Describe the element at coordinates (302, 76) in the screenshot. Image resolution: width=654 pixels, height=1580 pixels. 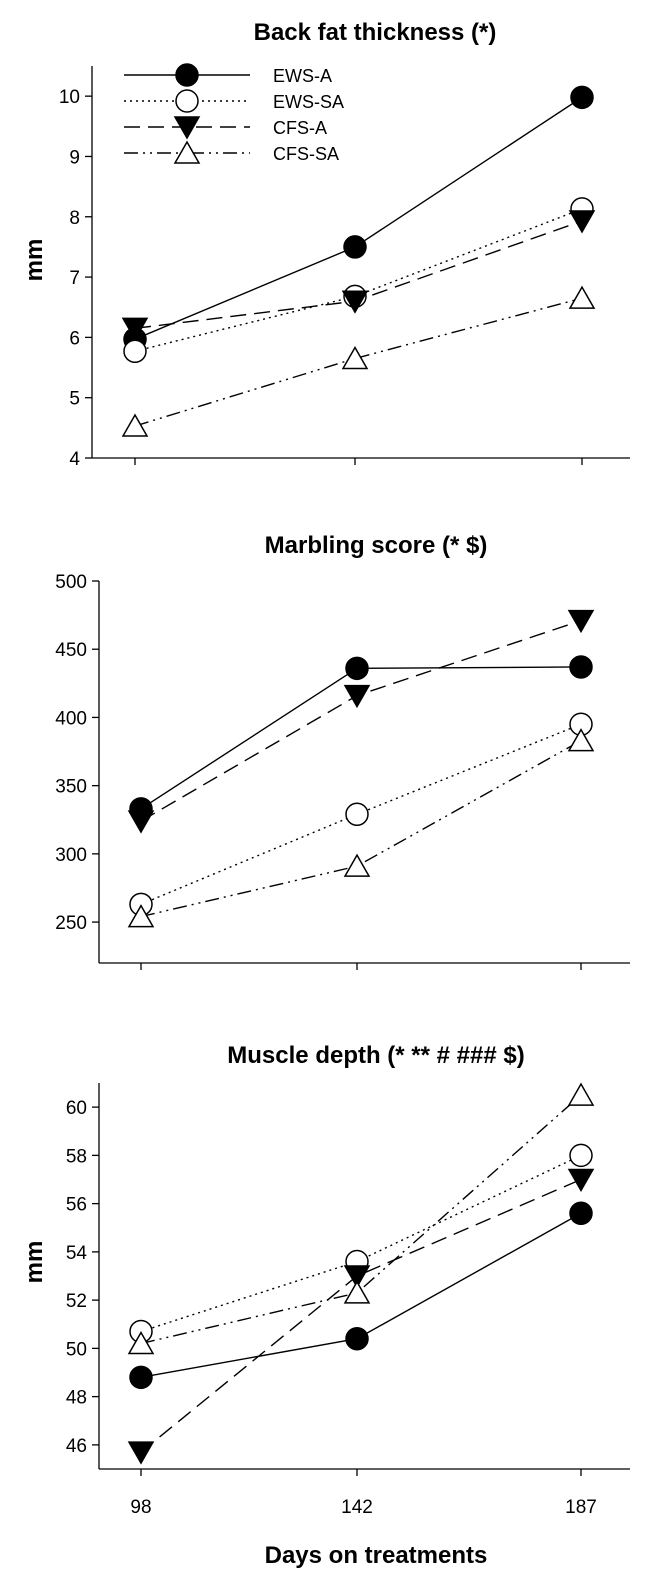
I see `legend-label-ews-a: EWS-A` at that location.